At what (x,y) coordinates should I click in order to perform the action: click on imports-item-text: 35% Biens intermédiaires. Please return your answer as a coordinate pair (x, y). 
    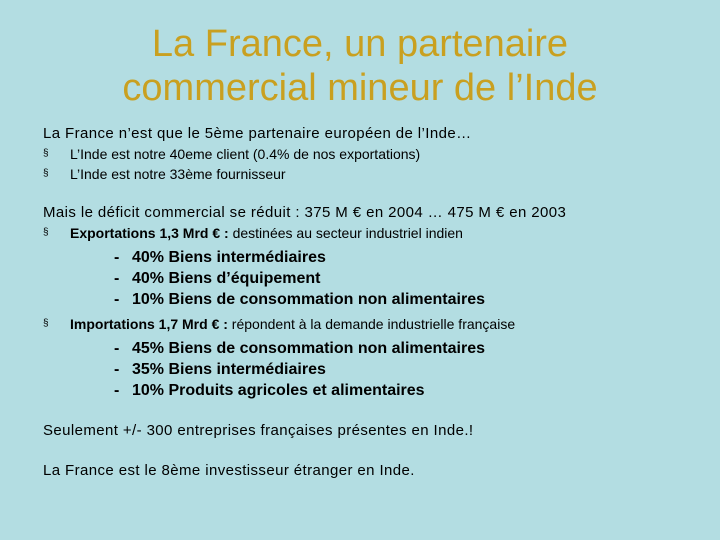
    Looking at the image, I should click on (229, 369).